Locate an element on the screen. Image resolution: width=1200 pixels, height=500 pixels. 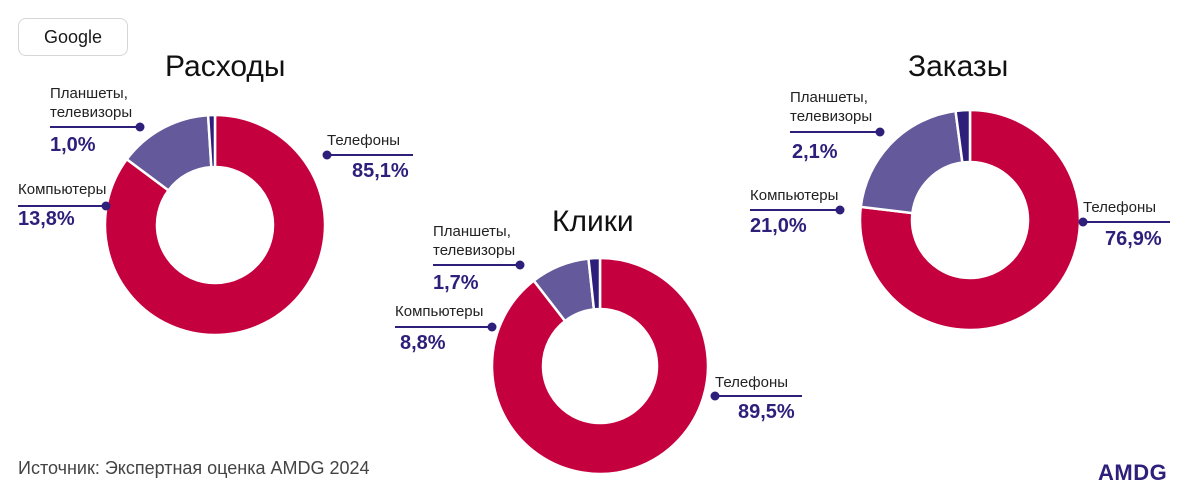
chart-title-orders: Заказы is located at coordinates (958, 66).